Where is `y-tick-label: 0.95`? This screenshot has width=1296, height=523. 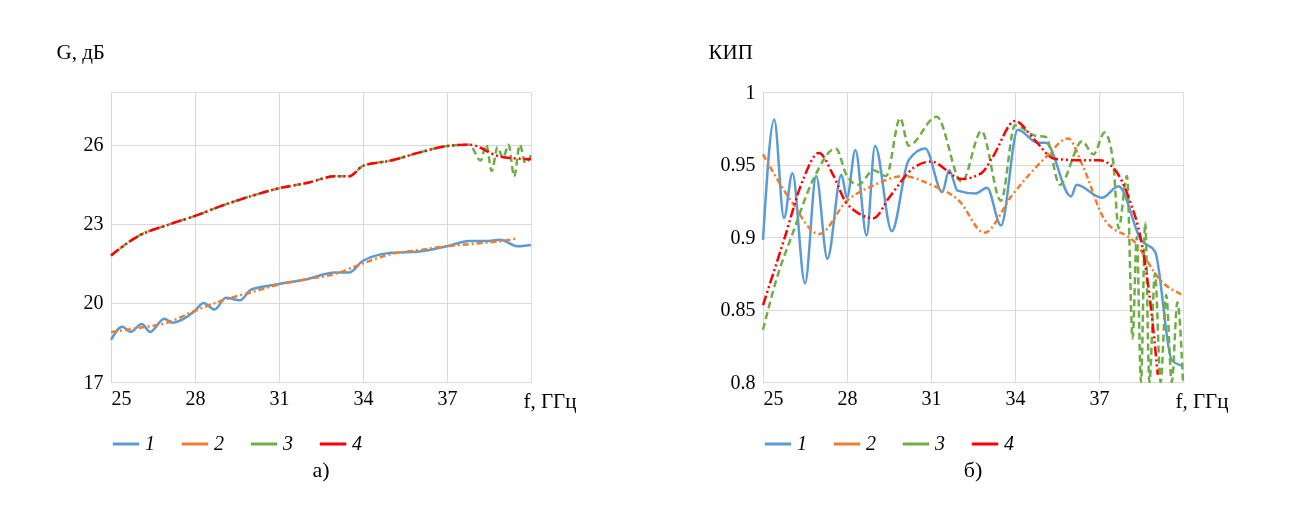 y-tick-label: 0.95 is located at coordinates (738, 164).